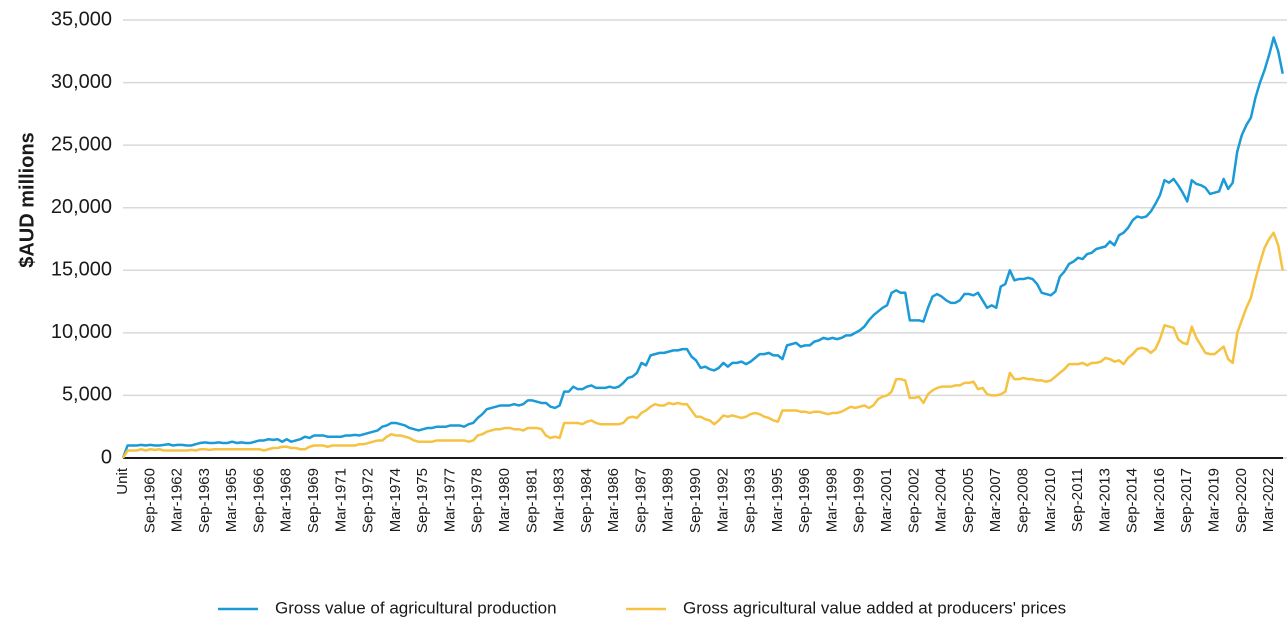 This screenshot has width=1287, height=629. What do you see at coordinates (859, 500) in the screenshot?
I see `x-tick-label: Sep-1999` at bounding box center [859, 500].